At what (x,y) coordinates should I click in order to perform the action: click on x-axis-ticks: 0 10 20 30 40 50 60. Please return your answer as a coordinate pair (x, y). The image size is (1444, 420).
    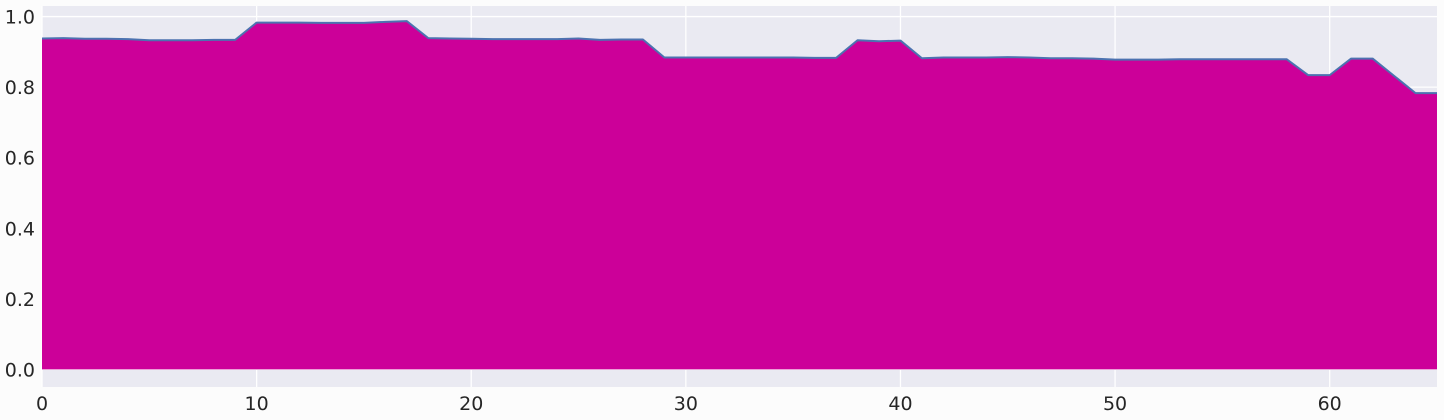
    Looking at the image, I should click on (689, 404).